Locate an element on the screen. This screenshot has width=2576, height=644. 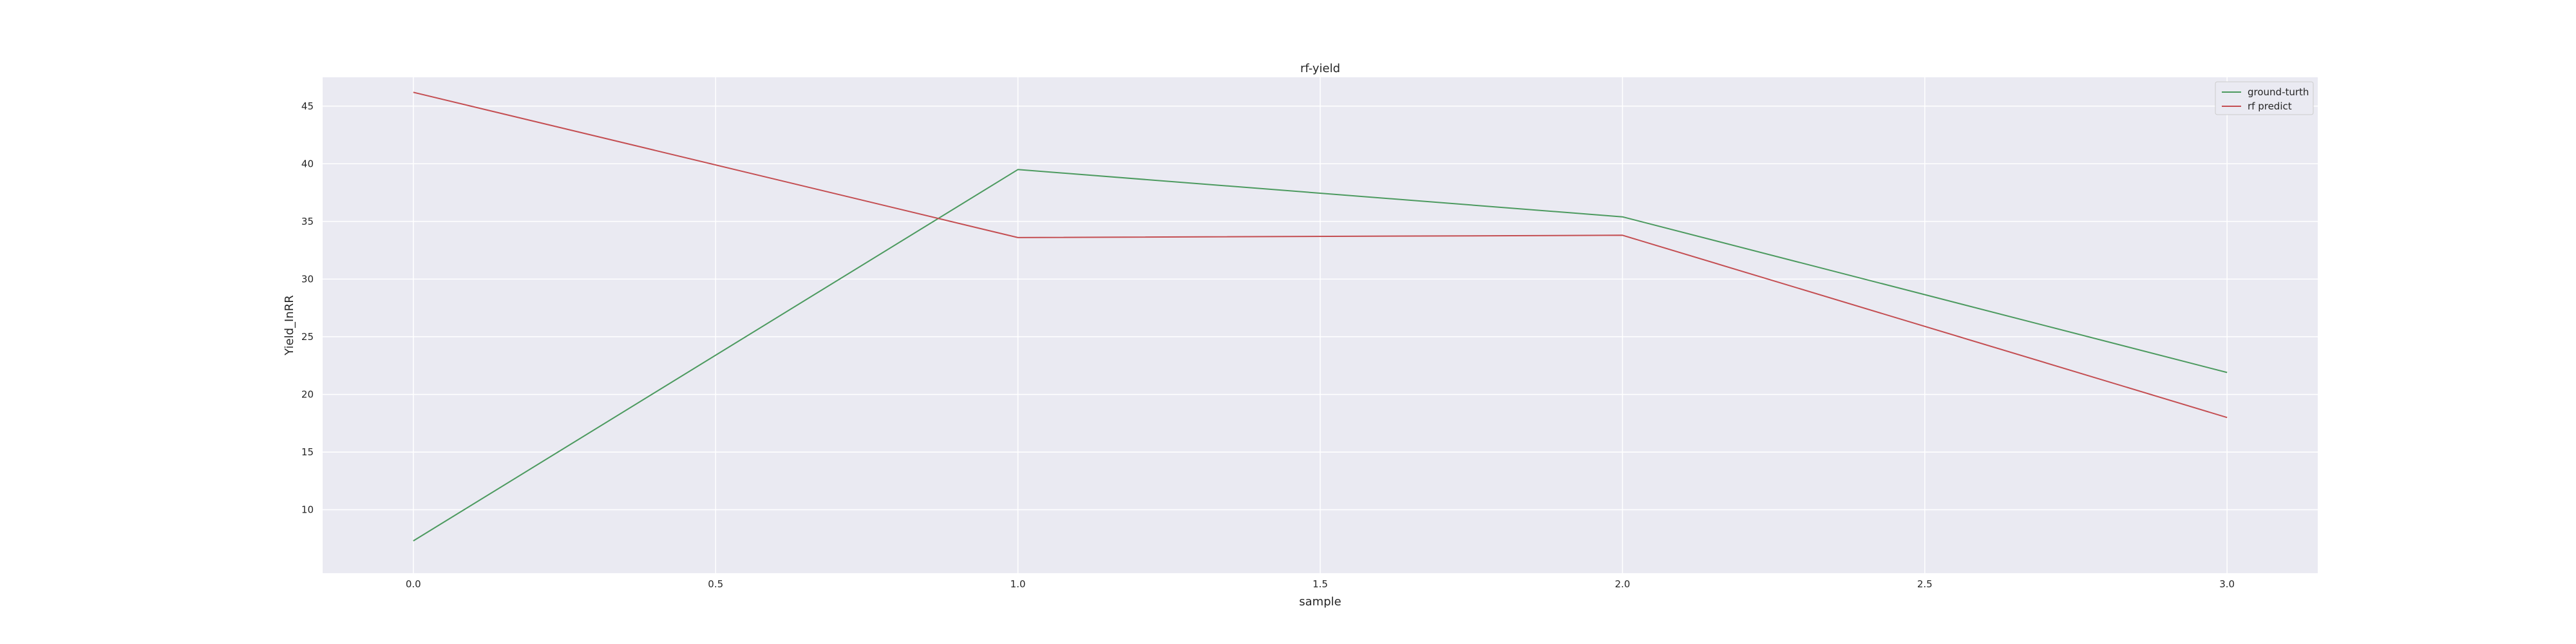
legend-label-rf-predict: rf predict is located at coordinates (2270, 106).